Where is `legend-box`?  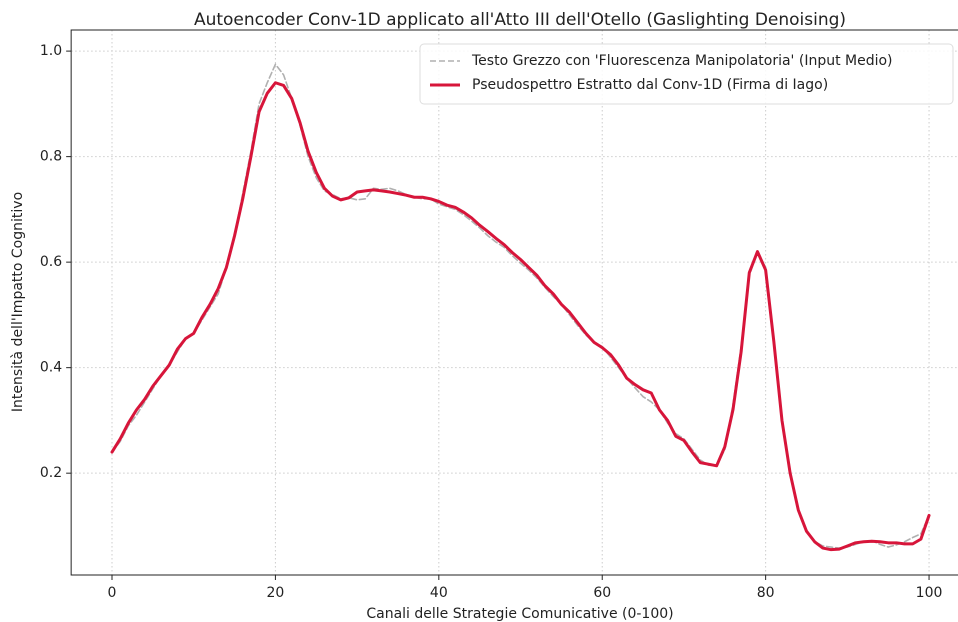 legend-box is located at coordinates (686, 74).